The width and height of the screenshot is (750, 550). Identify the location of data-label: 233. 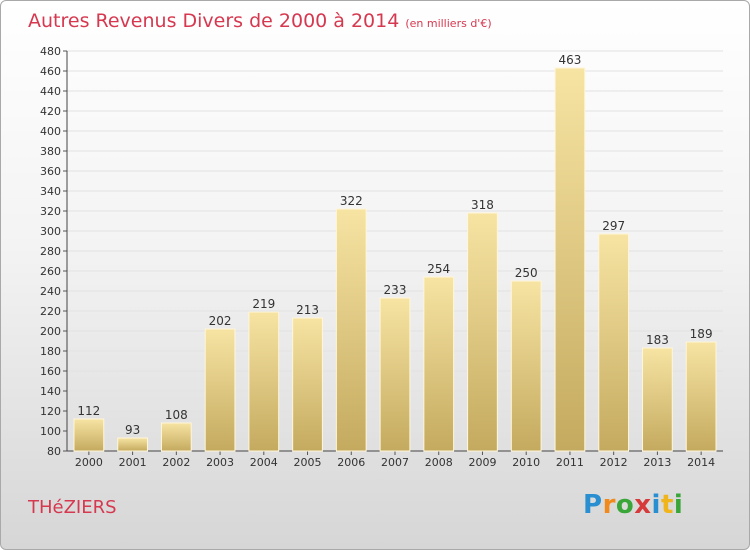
(395, 290).